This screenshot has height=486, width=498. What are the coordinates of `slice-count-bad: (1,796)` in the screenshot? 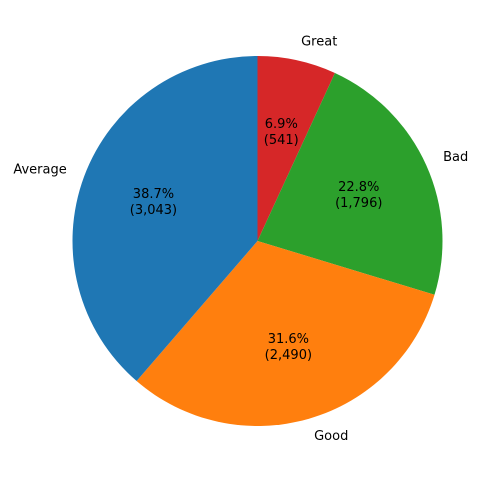 It's located at (358, 203).